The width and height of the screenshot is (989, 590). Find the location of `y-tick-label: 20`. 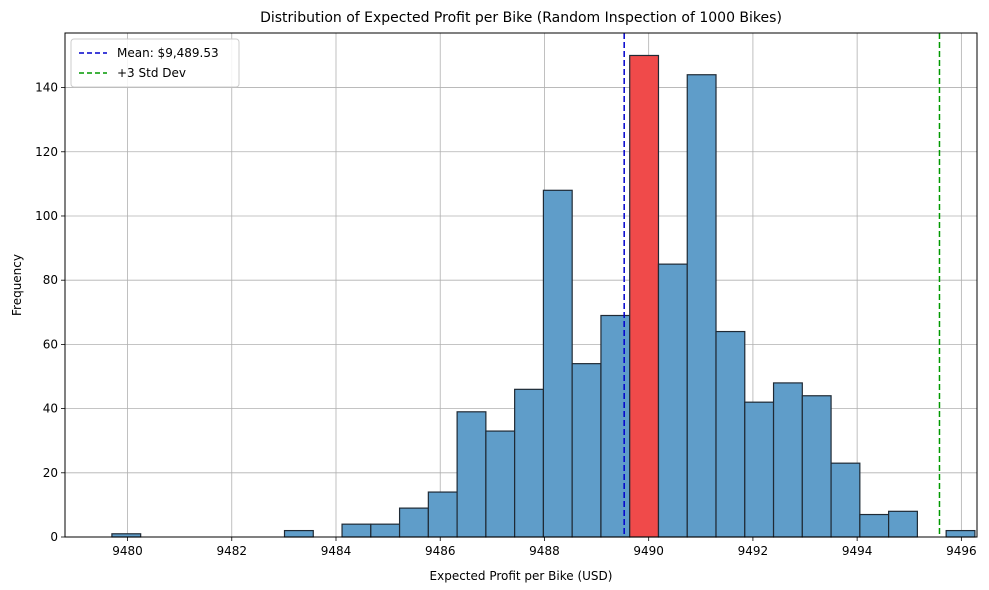

y-tick-label: 20 is located at coordinates (50, 473).